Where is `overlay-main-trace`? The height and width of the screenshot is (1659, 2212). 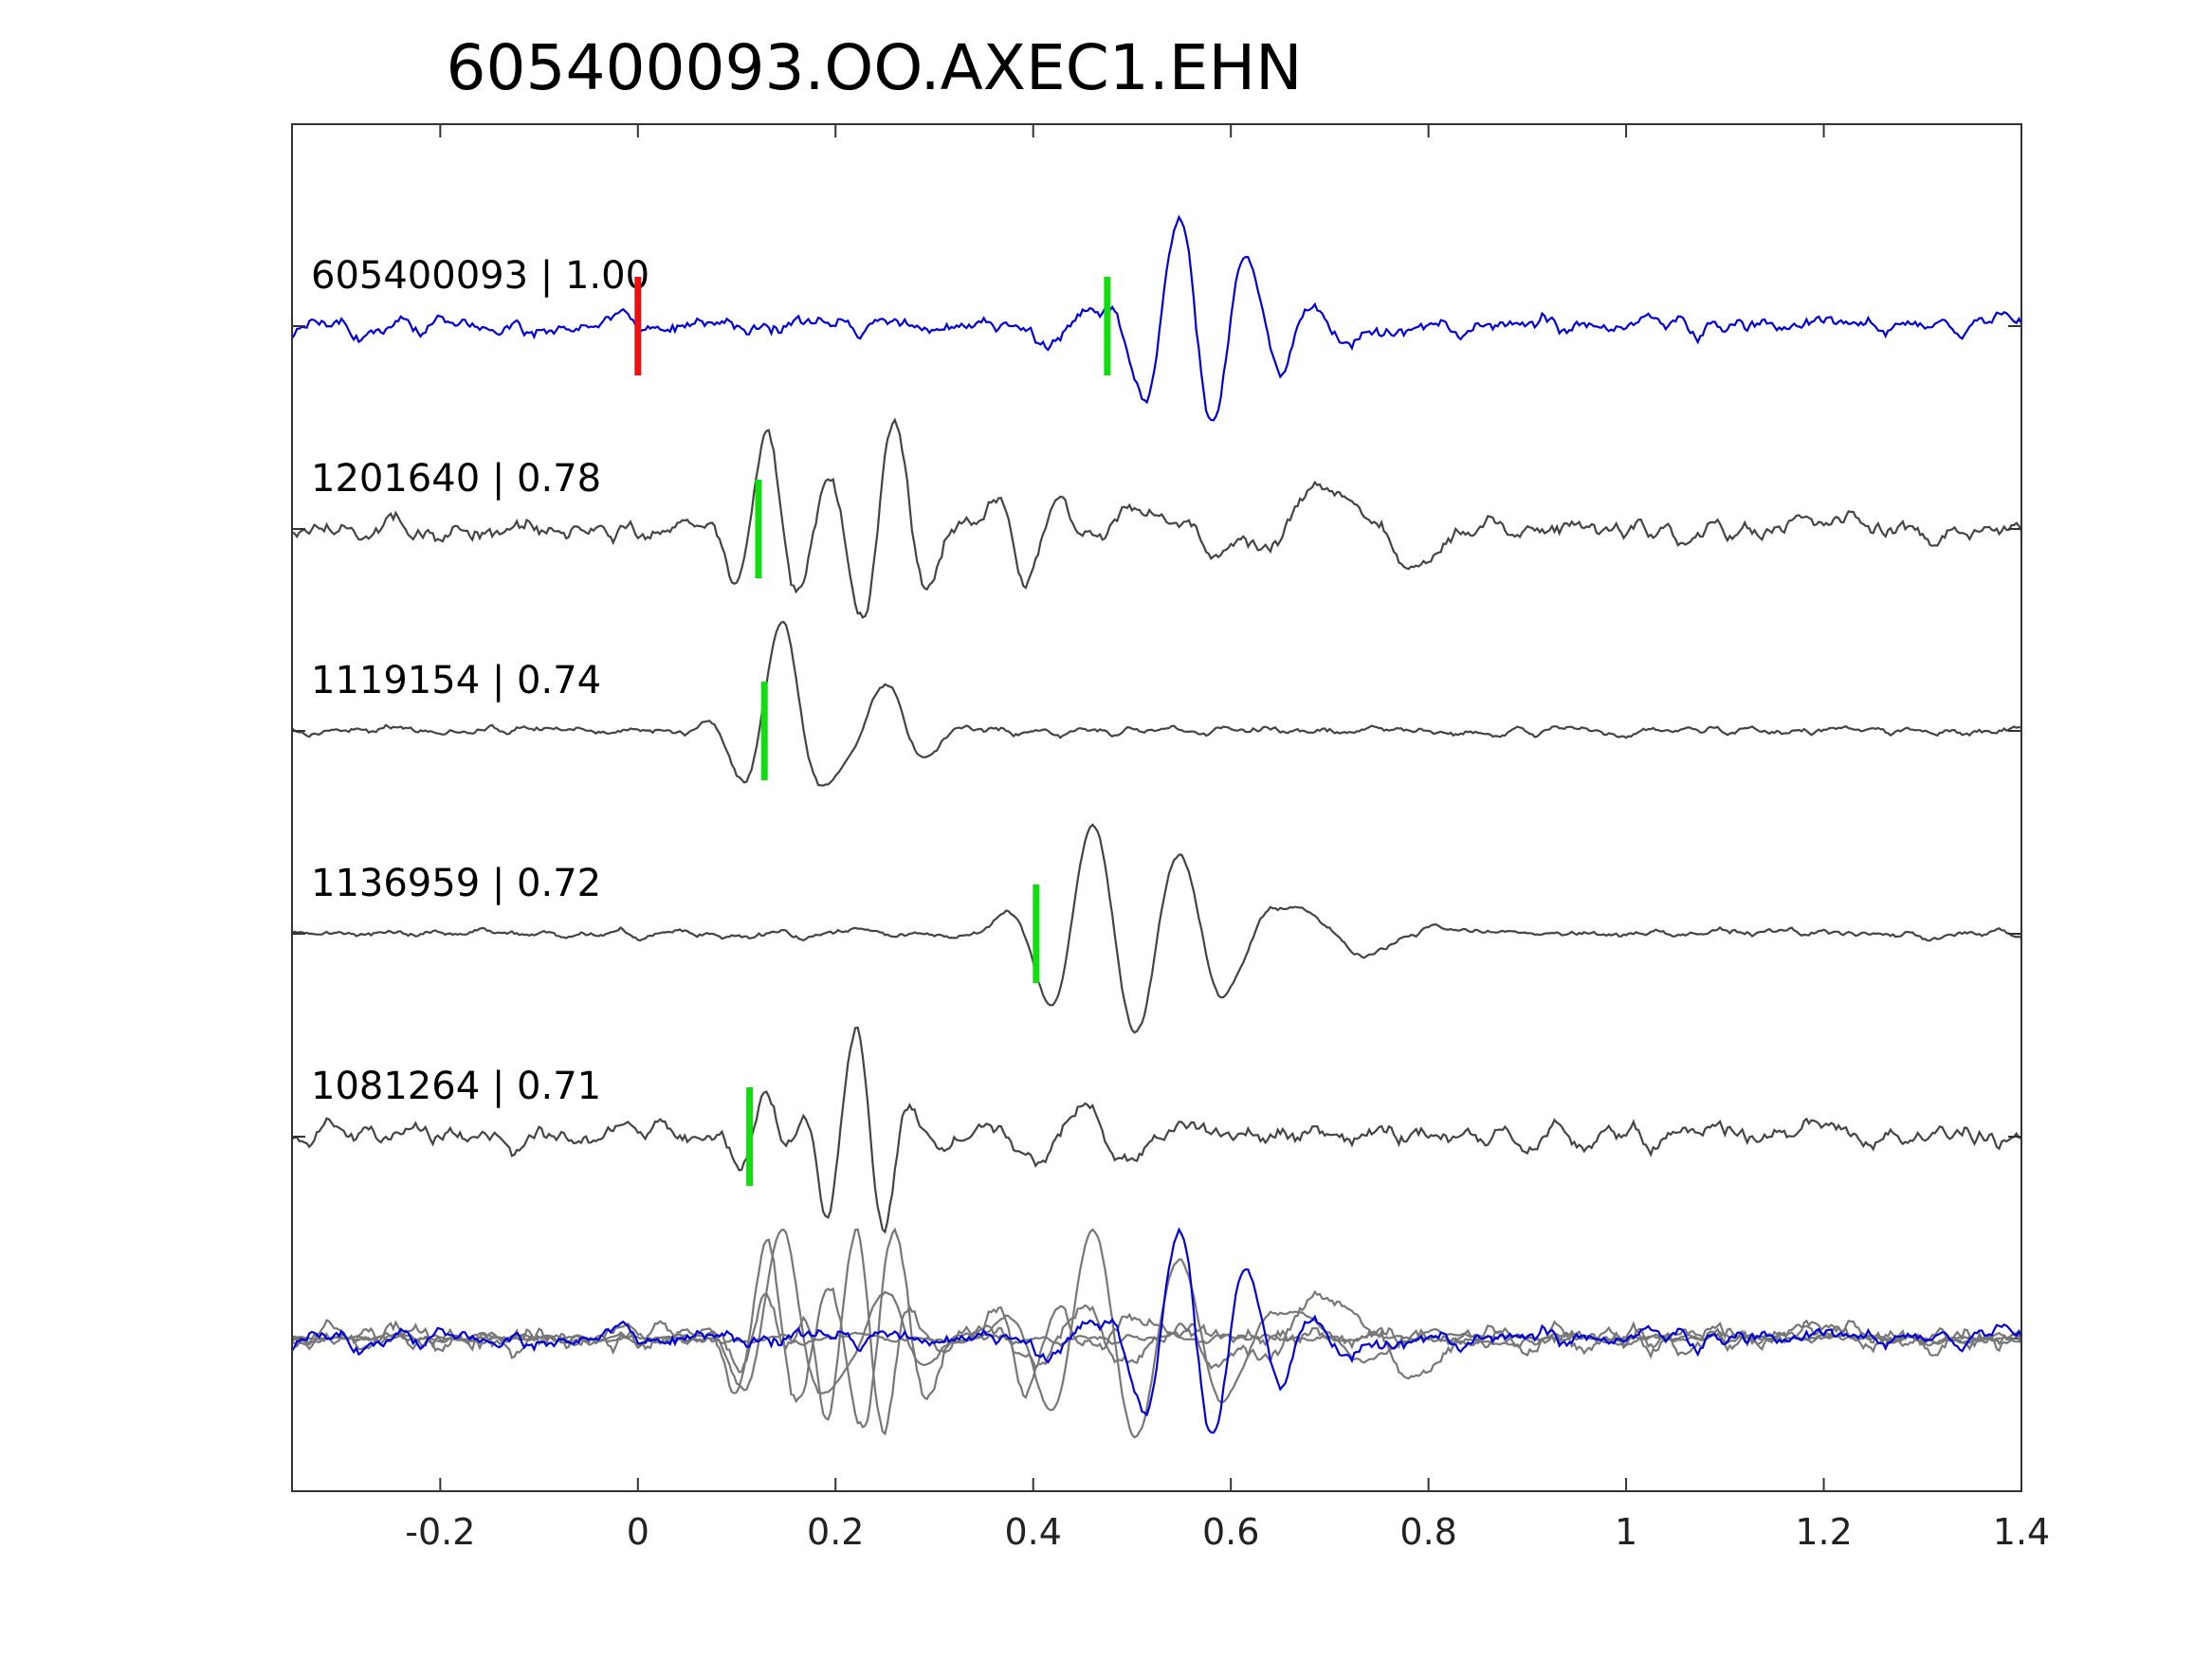
overlay-main-trace is located at coordinates (1156, 1330).